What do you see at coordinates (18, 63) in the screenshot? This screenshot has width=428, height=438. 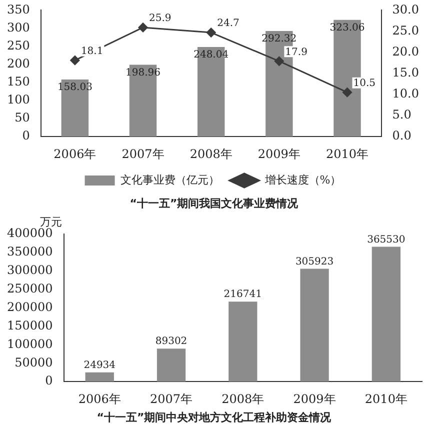 I see `y-tick-label: 200` at bounding box center [18, 63].